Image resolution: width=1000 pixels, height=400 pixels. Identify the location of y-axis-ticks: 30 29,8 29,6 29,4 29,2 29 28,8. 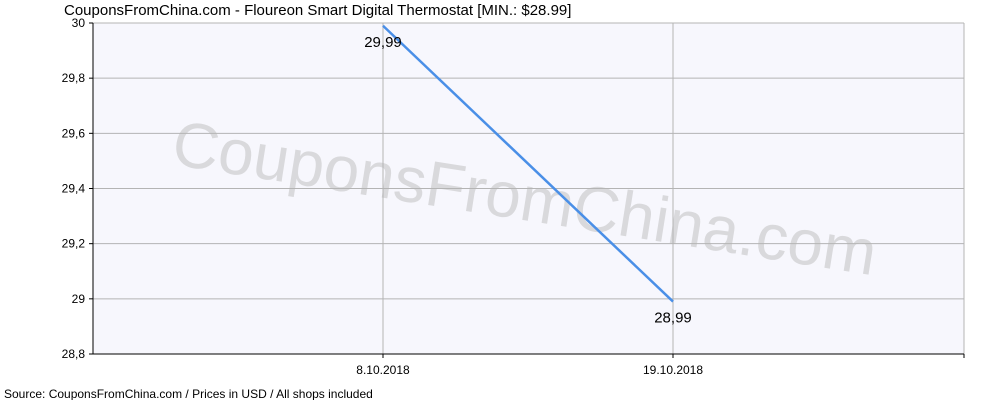
(77, 188).